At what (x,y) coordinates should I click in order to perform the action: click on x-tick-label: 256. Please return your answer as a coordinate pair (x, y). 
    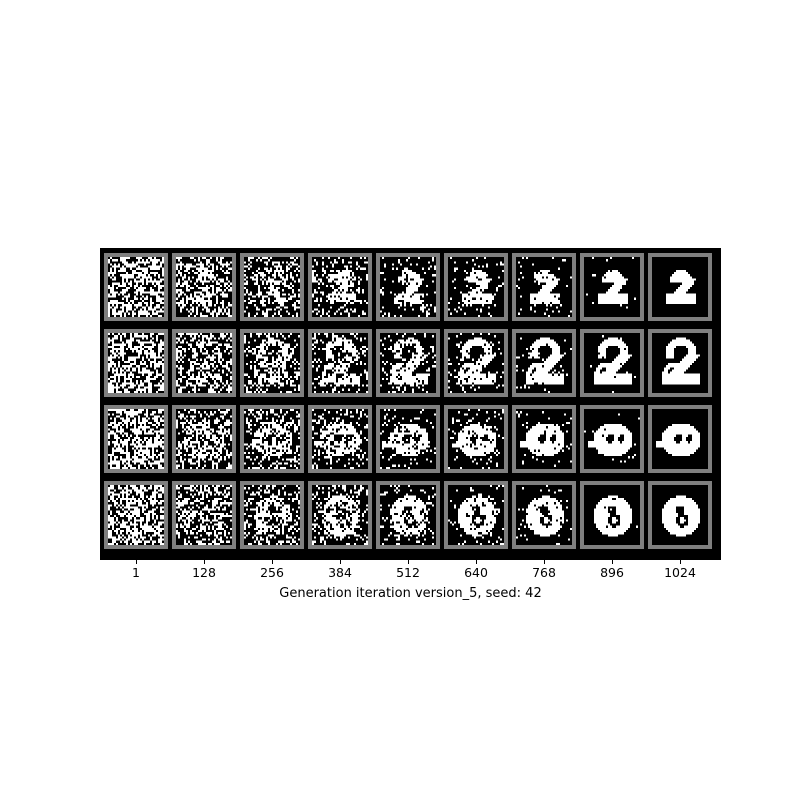
    Looking at the image, I should click on (272, 572).